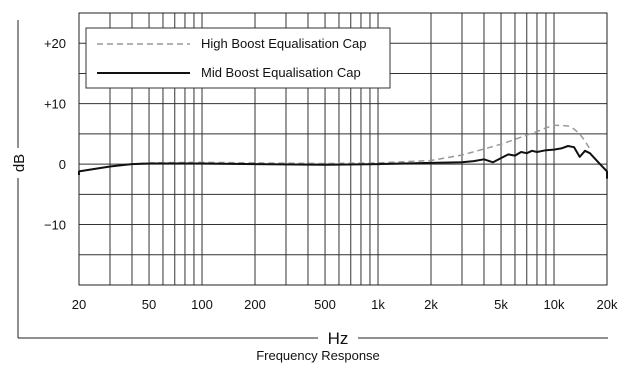  What do you see at coordinates (55, 225) in the screenshot?
I see `y-tick-label: −10` at bounding box center [55, 225].